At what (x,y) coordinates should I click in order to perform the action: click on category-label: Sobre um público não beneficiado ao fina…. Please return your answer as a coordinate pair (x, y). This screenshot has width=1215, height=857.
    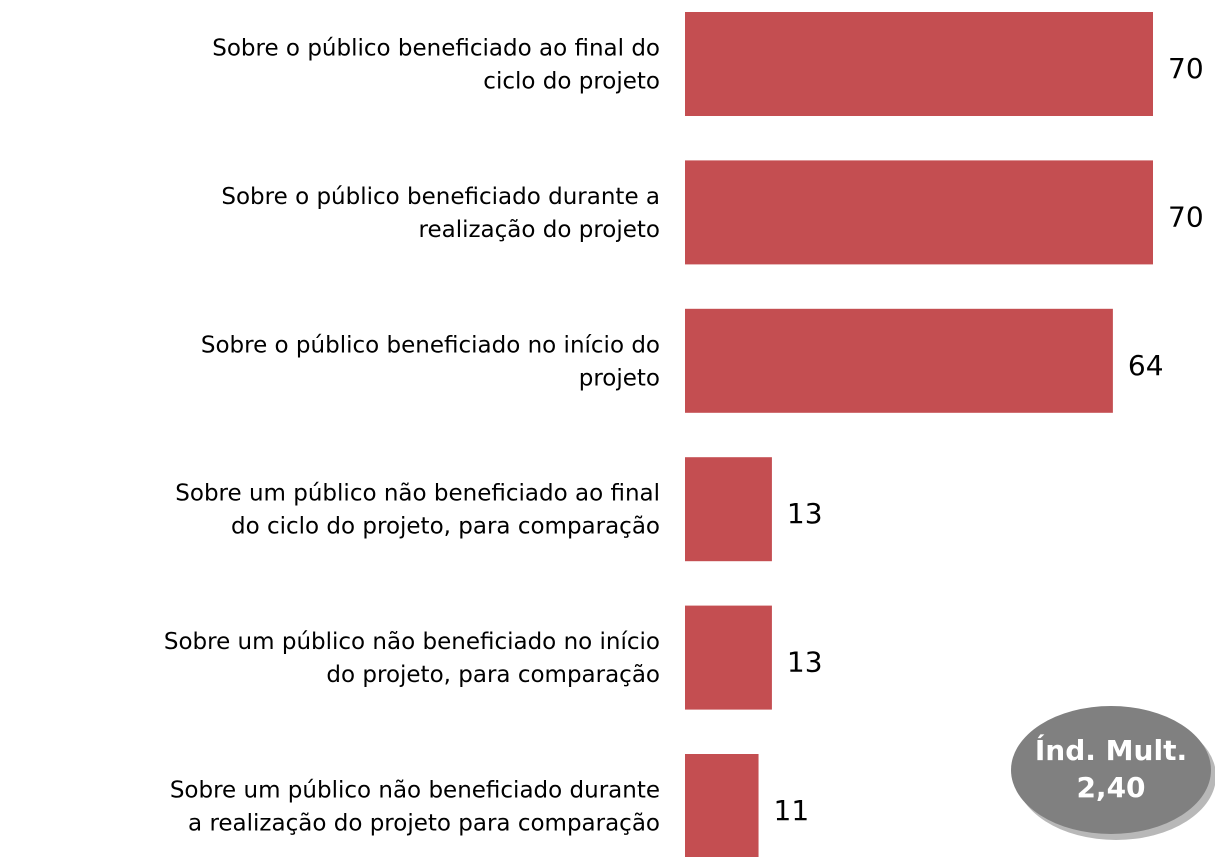
    Looking at the image, I should click on (417, 494).